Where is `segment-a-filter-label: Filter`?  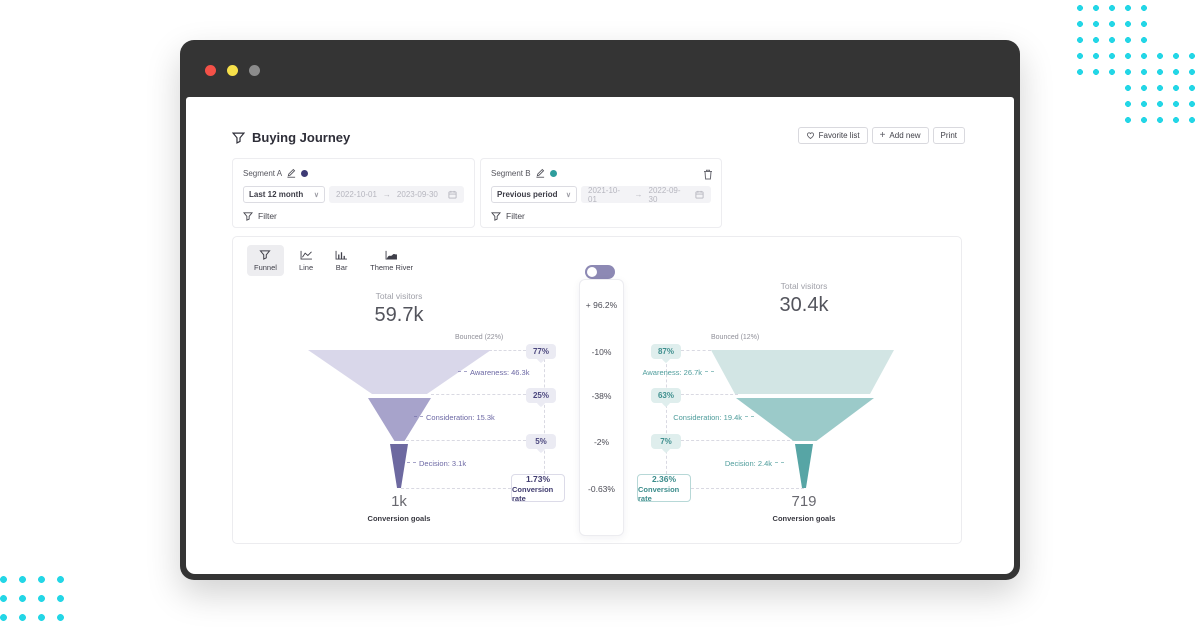
segment-a-filter-label: Filter is located at coordinates (267, 216).